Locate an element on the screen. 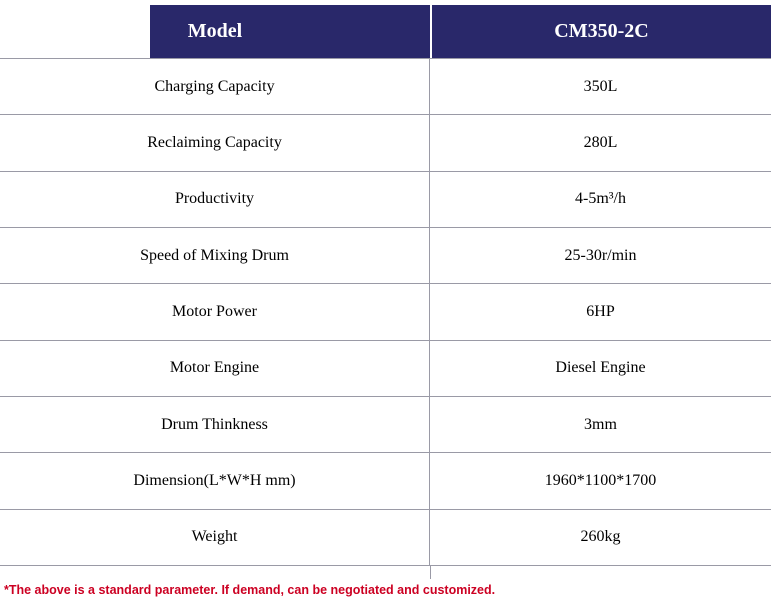 The width and height of the screenshot is (771, 613). spec-label: Productivity is located at coordinates (215, 199).